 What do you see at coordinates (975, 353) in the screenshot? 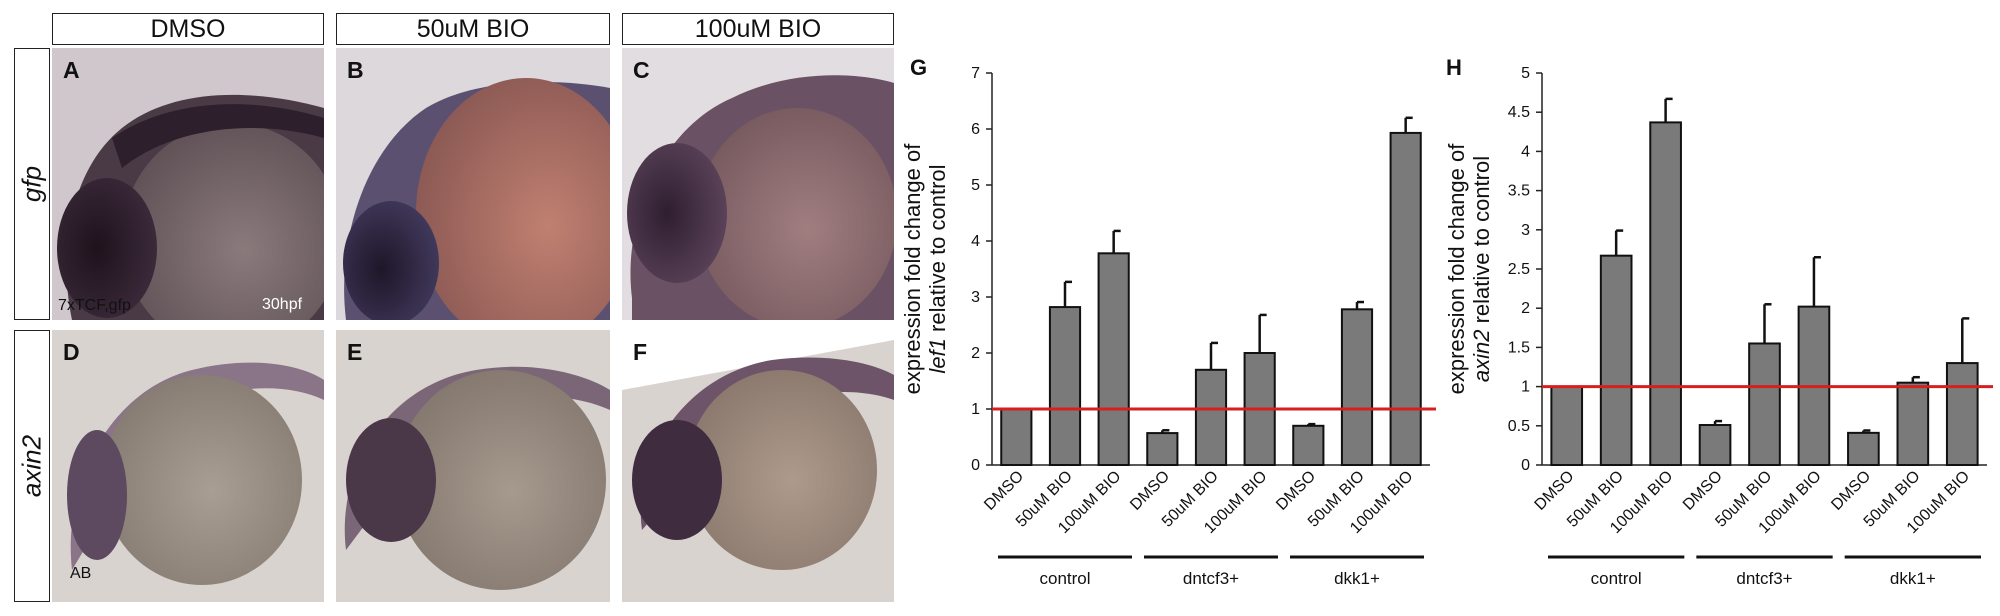
I see `chart-g-y-tick-label-2: 2` at bounding box center [975, 353].